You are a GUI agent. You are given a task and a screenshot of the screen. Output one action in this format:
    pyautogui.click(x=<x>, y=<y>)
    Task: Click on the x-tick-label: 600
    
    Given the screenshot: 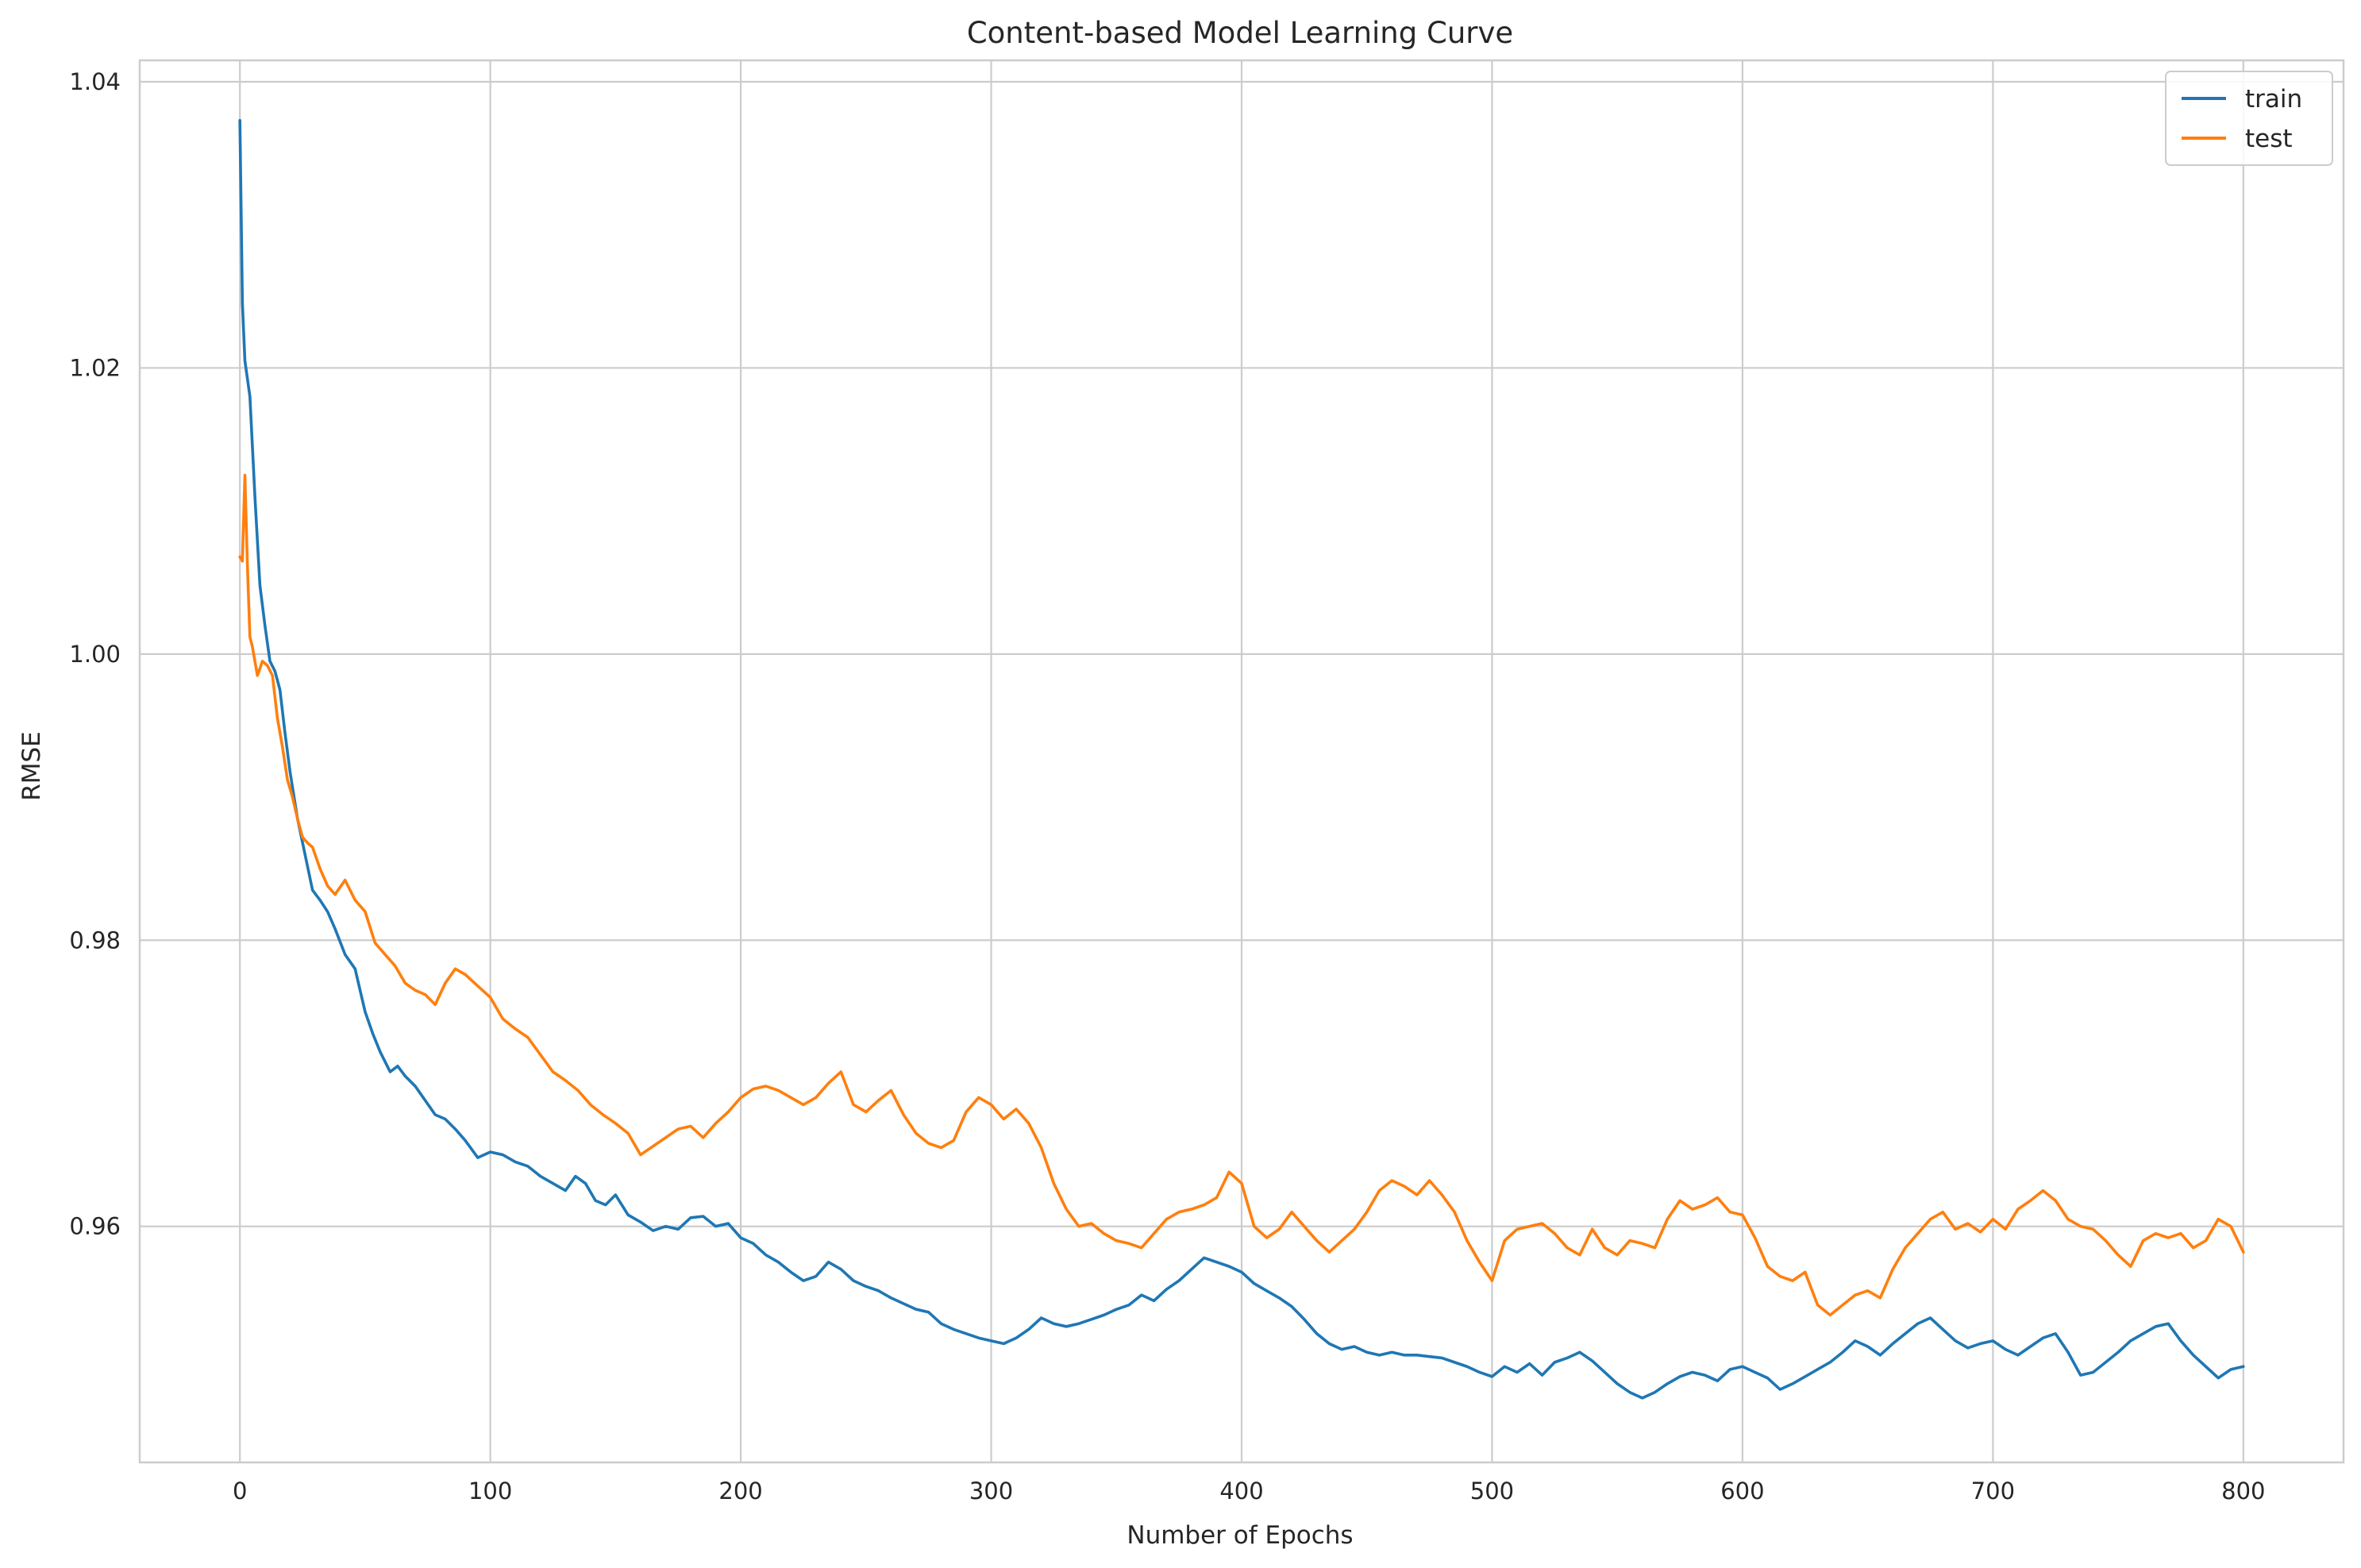 What is the action you would take?
    pyautogui.click(x=1742, y=1490)
    